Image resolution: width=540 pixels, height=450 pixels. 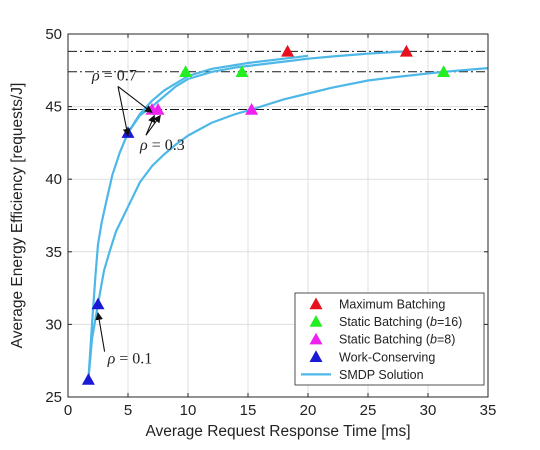 I want to click on rho-annotation: ρ = 0.3, so click(x=162, y=145).